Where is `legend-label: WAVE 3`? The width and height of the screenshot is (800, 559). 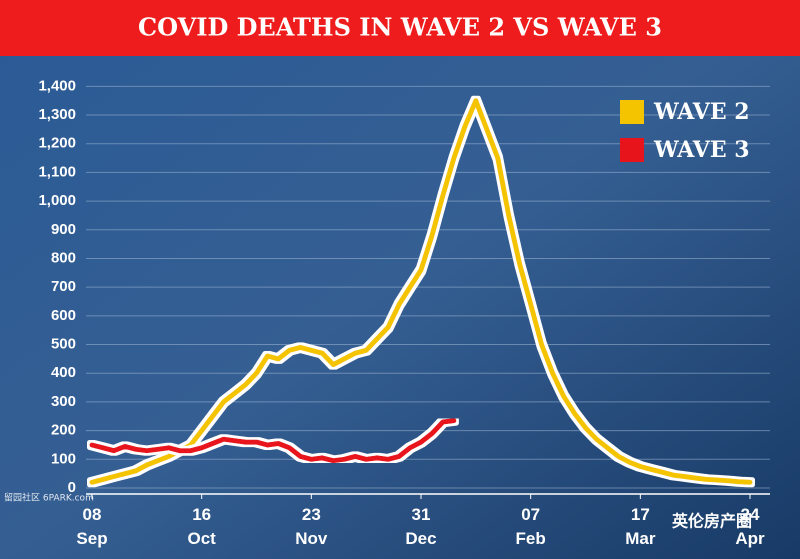
legend-label: WAVE 3 is located at coordinates (701, 150).